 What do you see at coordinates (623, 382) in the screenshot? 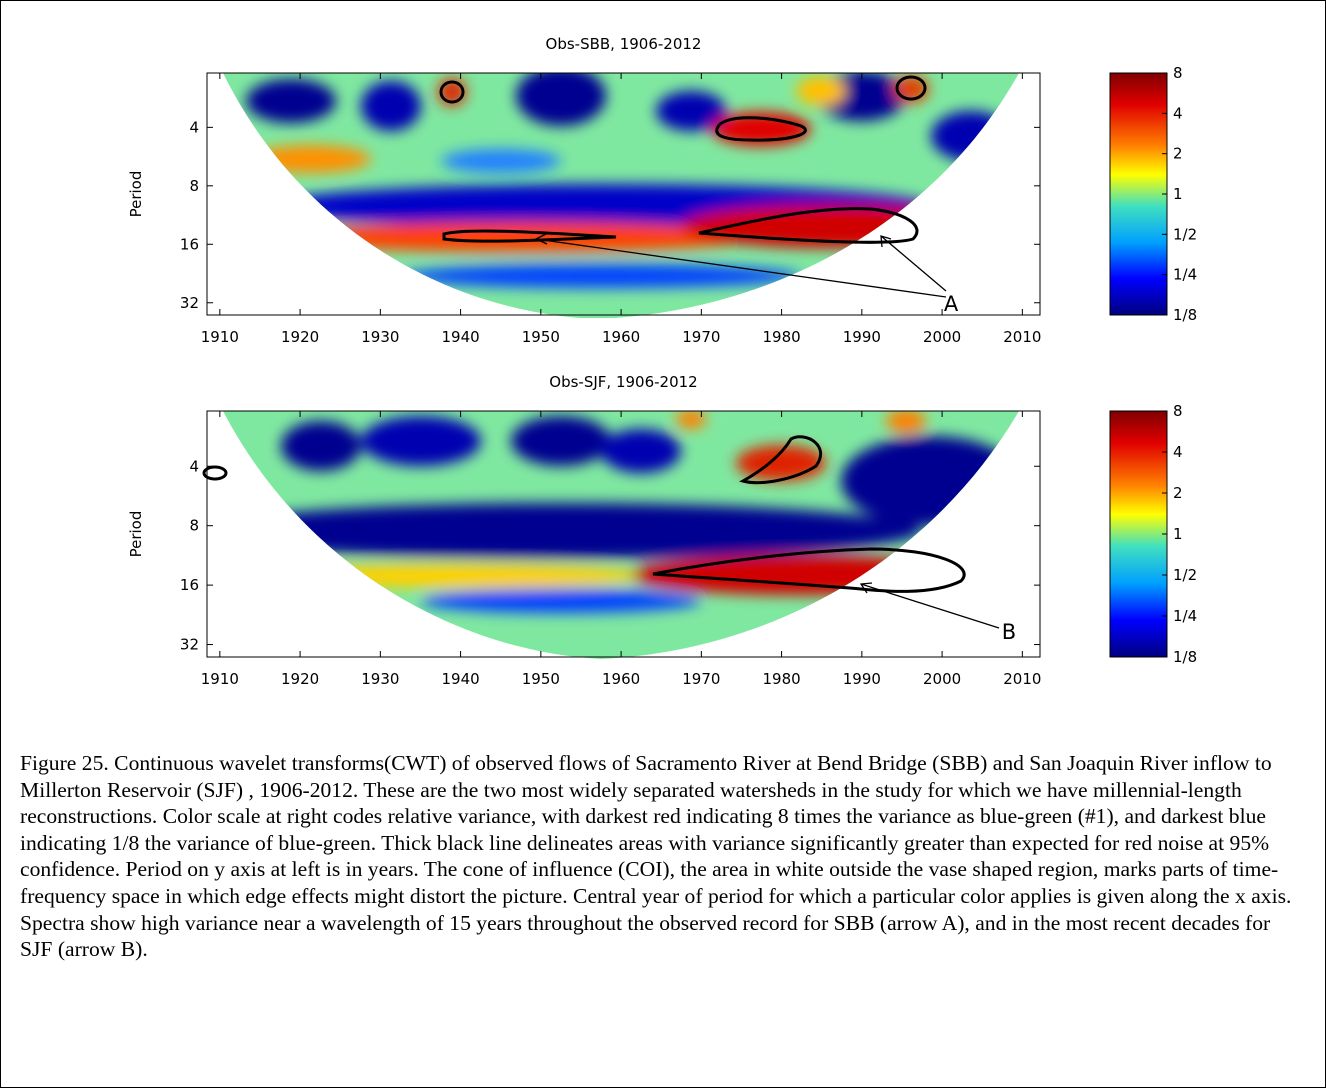
I see `chart-title: Obs-SJF, 1906-2012` at bounding box center [623, 382].